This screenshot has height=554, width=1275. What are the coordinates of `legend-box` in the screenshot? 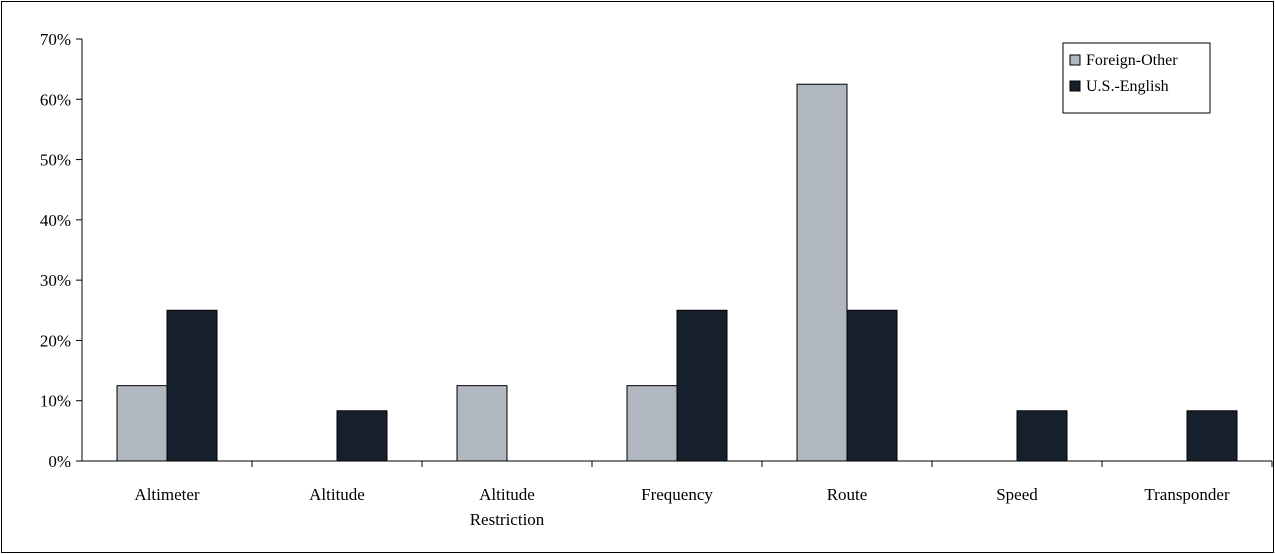 It's located at (1136, 78).